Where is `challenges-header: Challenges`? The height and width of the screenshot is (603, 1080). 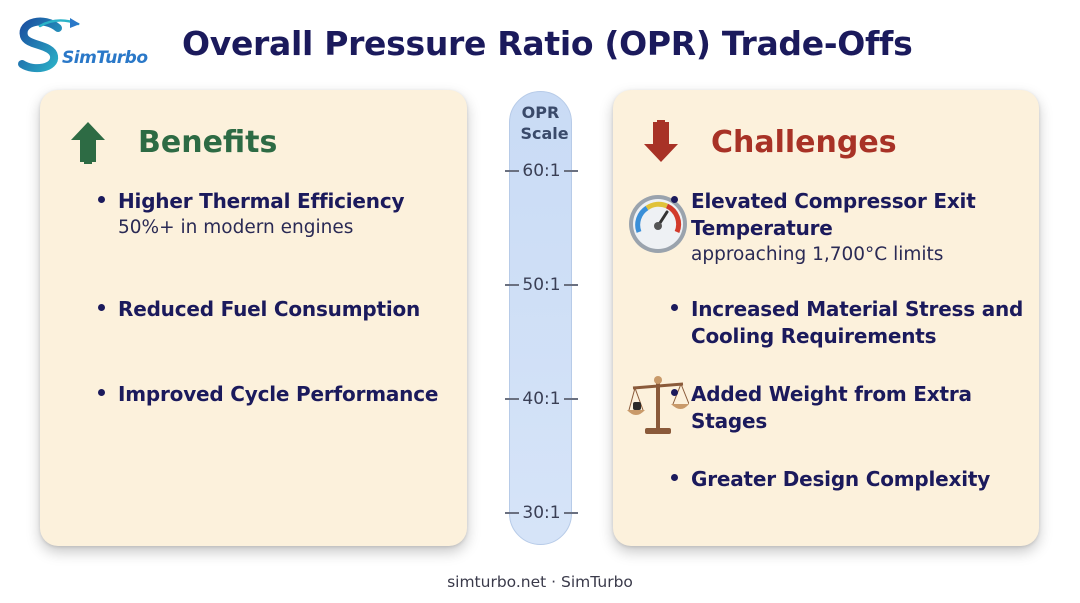 challenges-header: Challenges is located at coordinates (769, 142).